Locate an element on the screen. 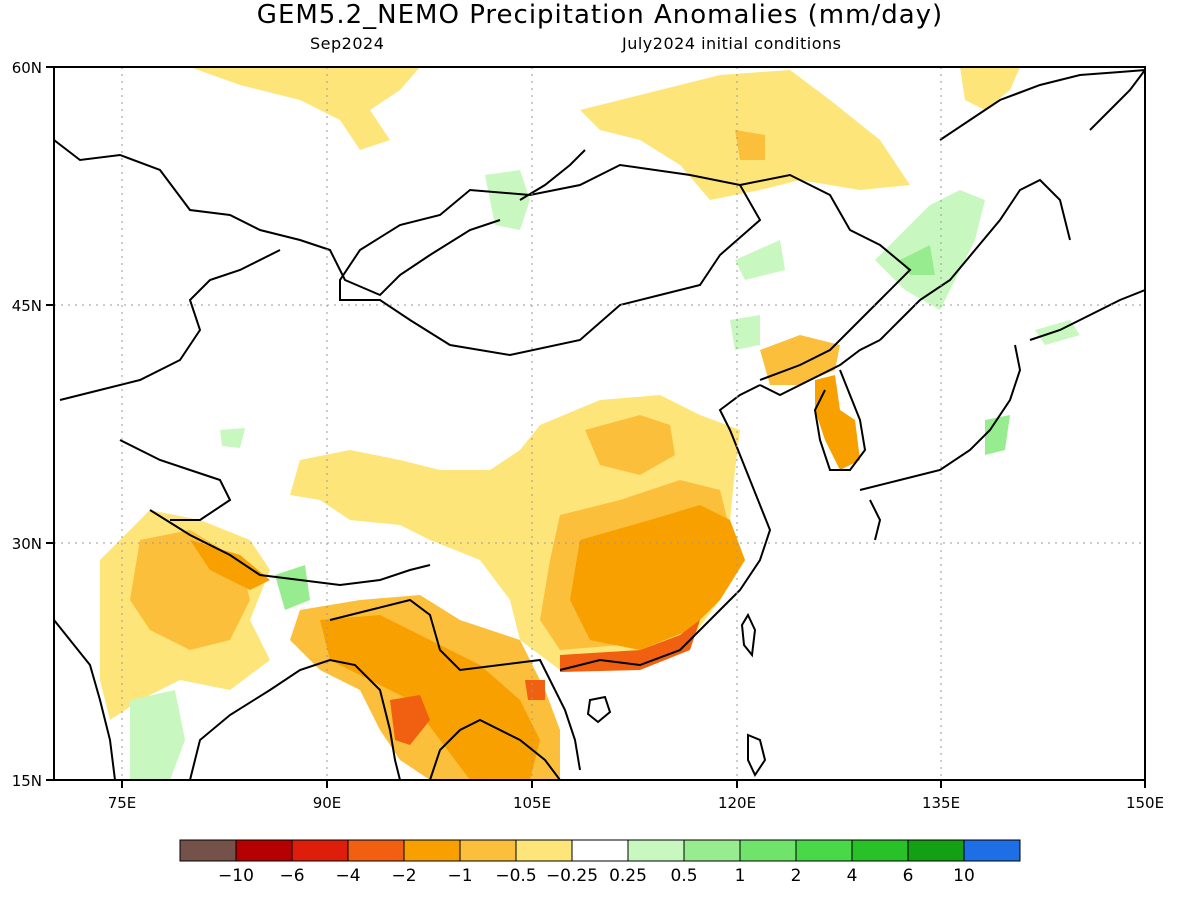  colorbar-label: 1 is located at coordinates (740, 876).